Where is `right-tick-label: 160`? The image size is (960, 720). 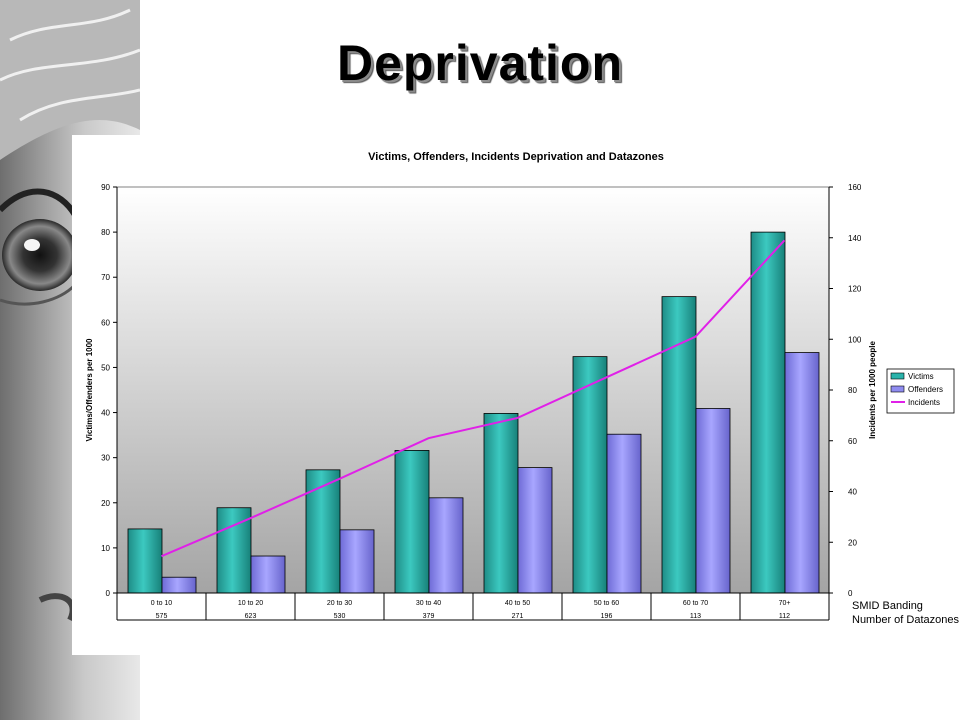
right-tick-label: 160 is located at coordinates (855, 187).